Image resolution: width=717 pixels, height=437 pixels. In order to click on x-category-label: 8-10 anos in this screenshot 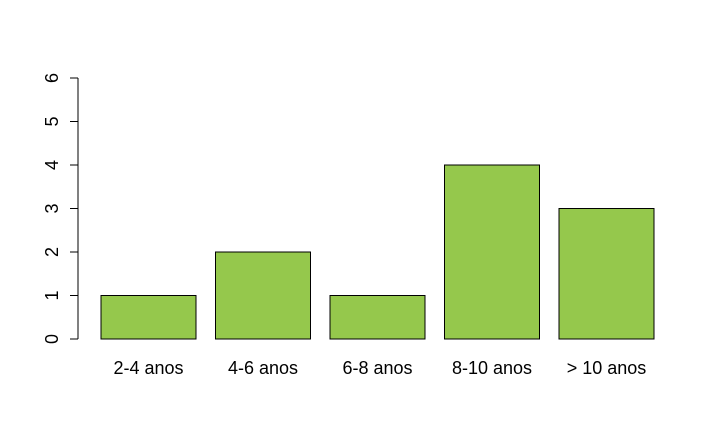, I will do `click(492, 368)`.